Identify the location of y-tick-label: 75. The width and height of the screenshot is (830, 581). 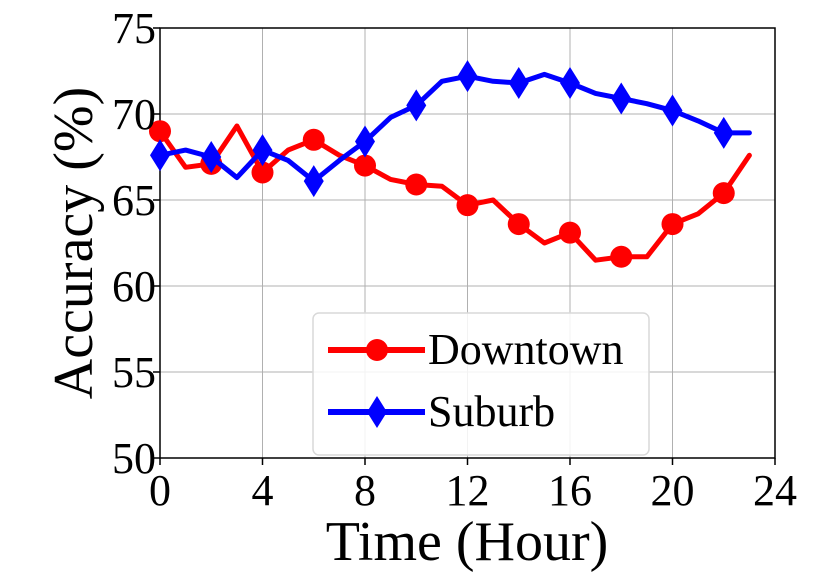
(134, 28).